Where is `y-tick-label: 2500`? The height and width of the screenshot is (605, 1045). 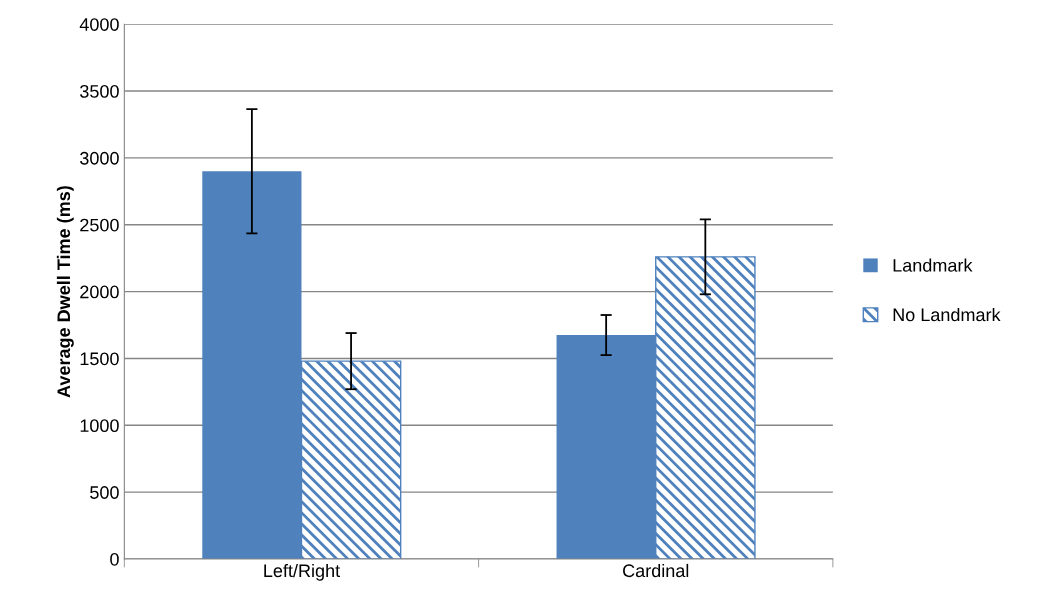
y-tick-label: 2500 is located at coordinates (99, 225).